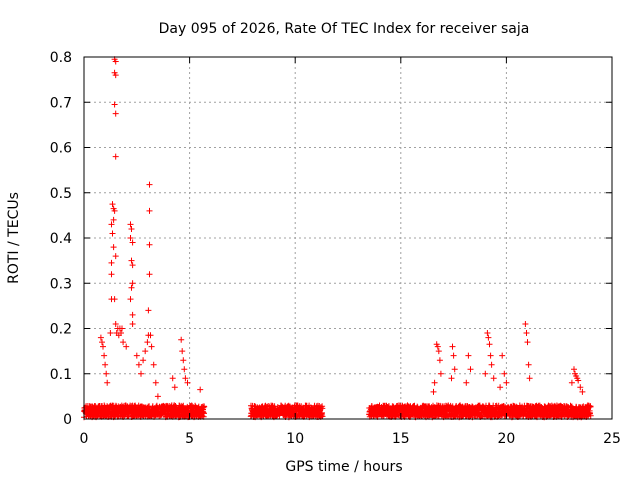 This screenshot has height=480, width=640. What do you see at coordinates (61, 194) in the screenshot?
I see `y-tick-label: 0.5` at bounding box center [61, 194].